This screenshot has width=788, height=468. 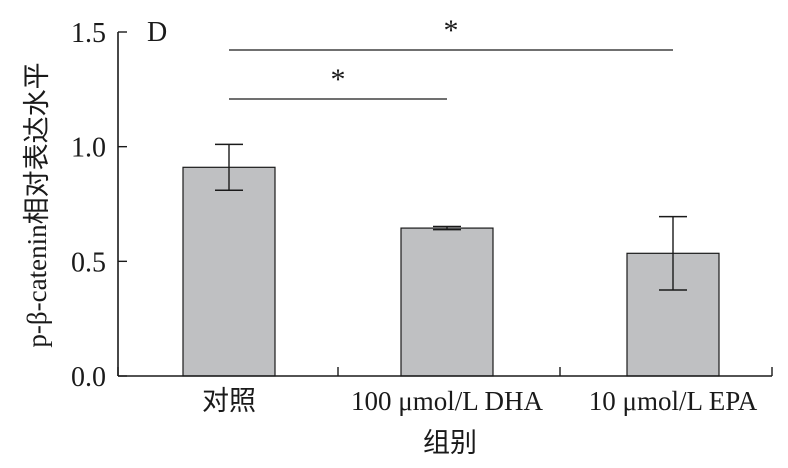 What do you see at coordinates (673, 401) in the screenshot?
I see `x-category-label-2: 10 μmol/L EPA` at bounding box center [673, 401].